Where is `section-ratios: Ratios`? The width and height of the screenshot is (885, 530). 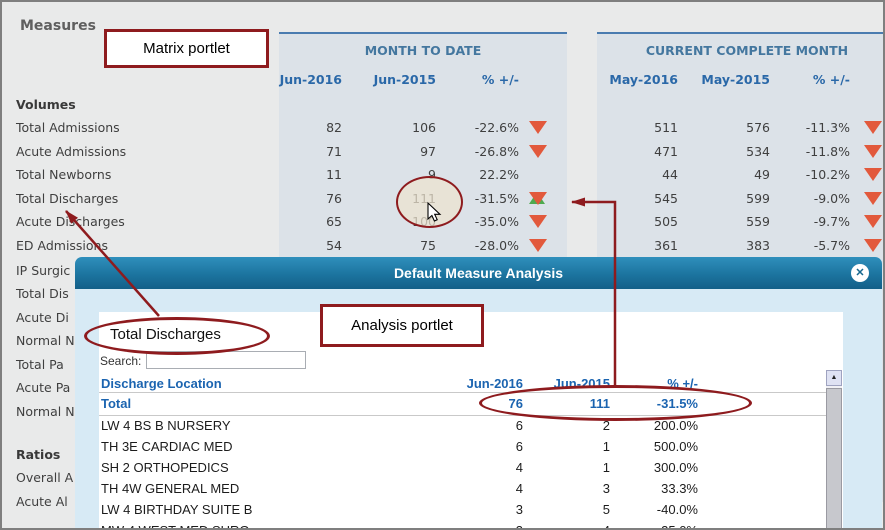 section-ratios: Ratios is located at coordinates (38, 454).